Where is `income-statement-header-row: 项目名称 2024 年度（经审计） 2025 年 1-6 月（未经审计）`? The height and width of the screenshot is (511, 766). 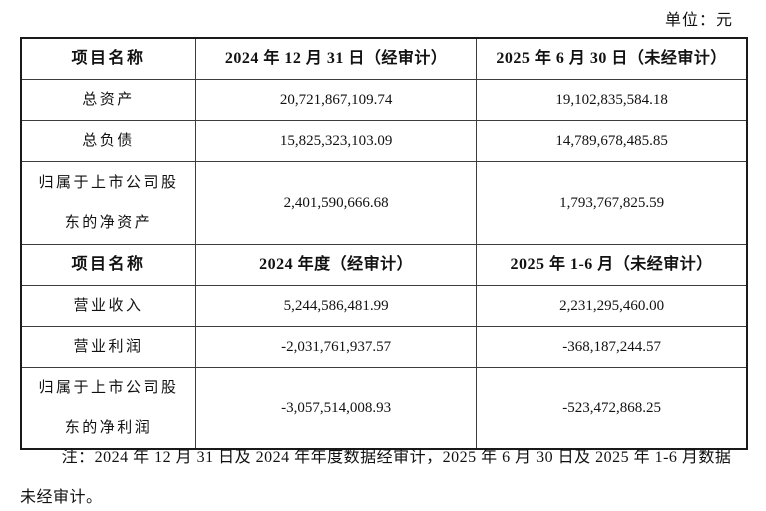 income-statement-header-row: 项目名称 2024 年度（经审计） 2025 年 1-6 月（未经审计） is located at coordinates (384, 265).